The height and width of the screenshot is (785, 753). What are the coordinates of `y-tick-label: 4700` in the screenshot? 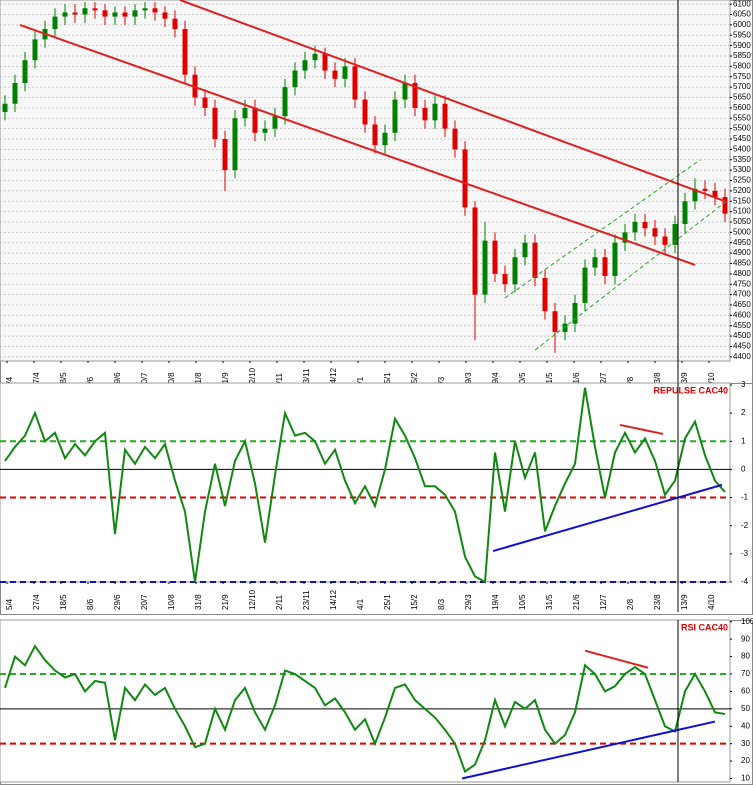 It's located at (742, 294).